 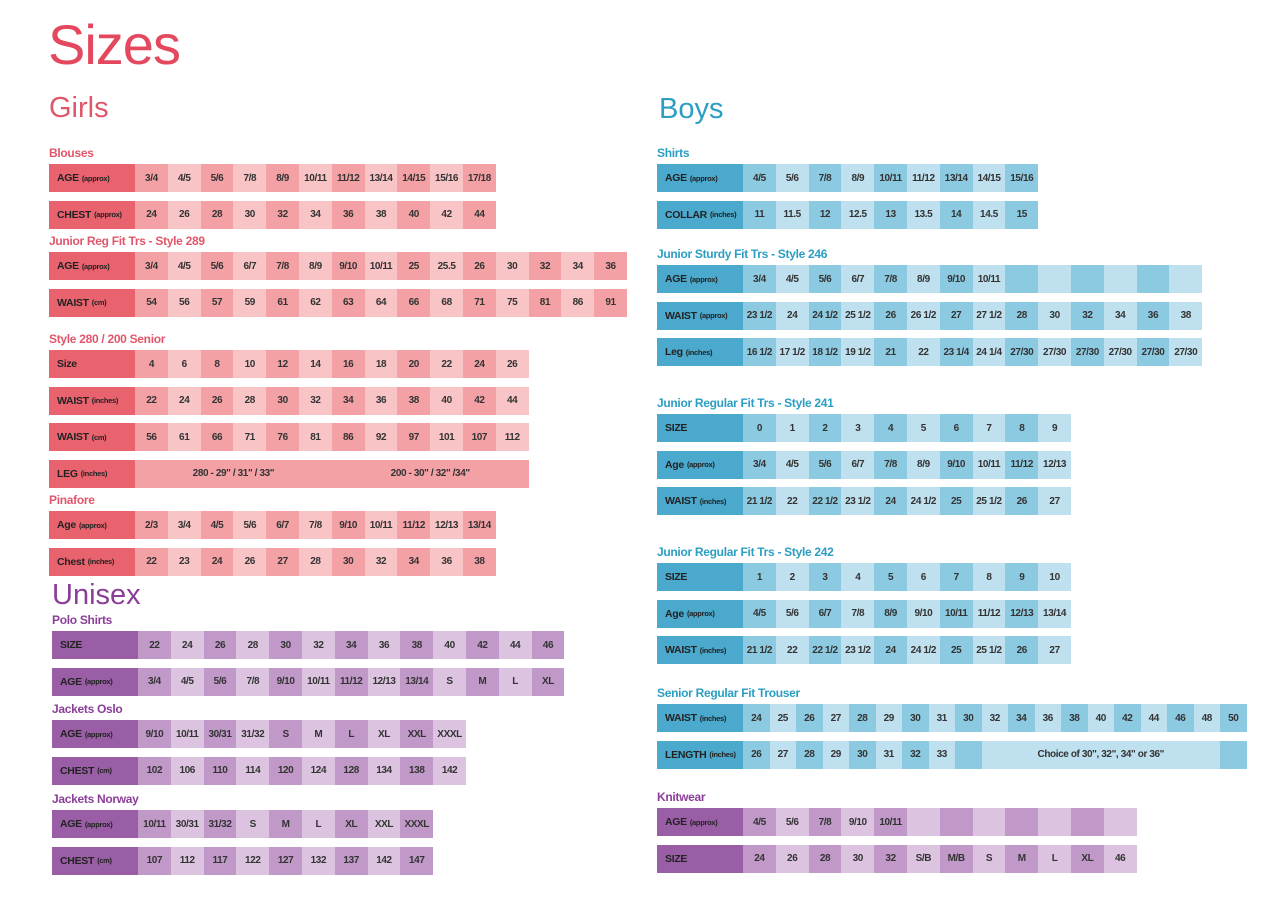 I want to click on table-cell: 127, so click(x=285, y=860).